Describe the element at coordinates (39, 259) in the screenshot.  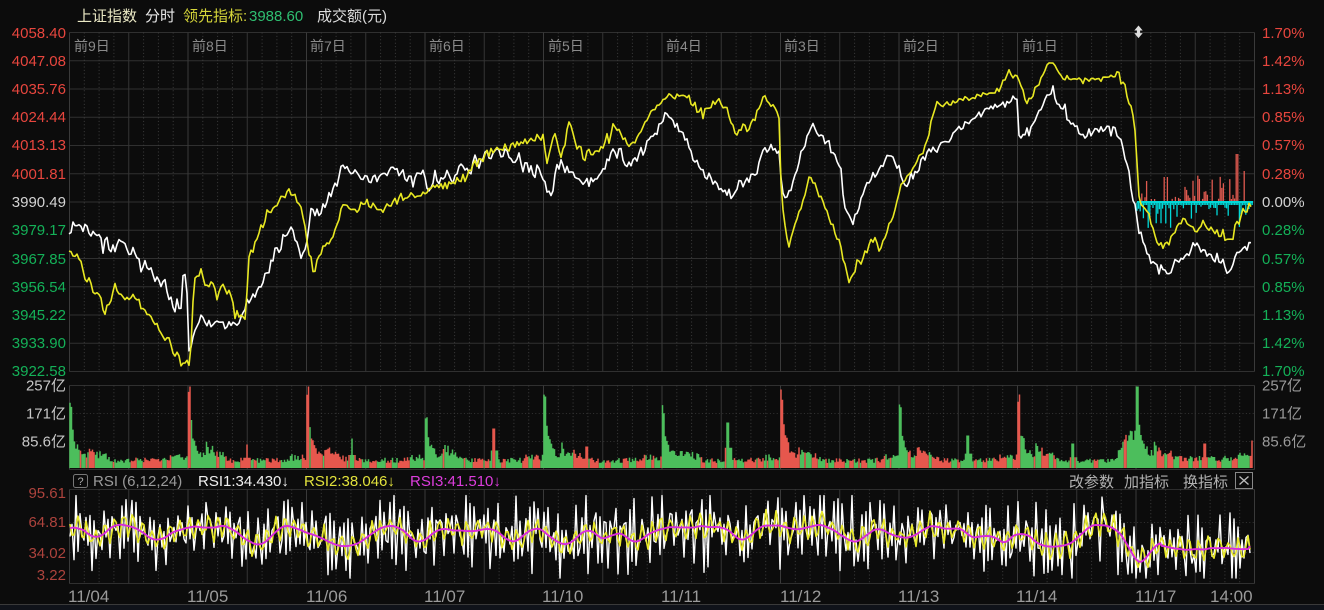
I see `svg-text: 3967.85` at that location.